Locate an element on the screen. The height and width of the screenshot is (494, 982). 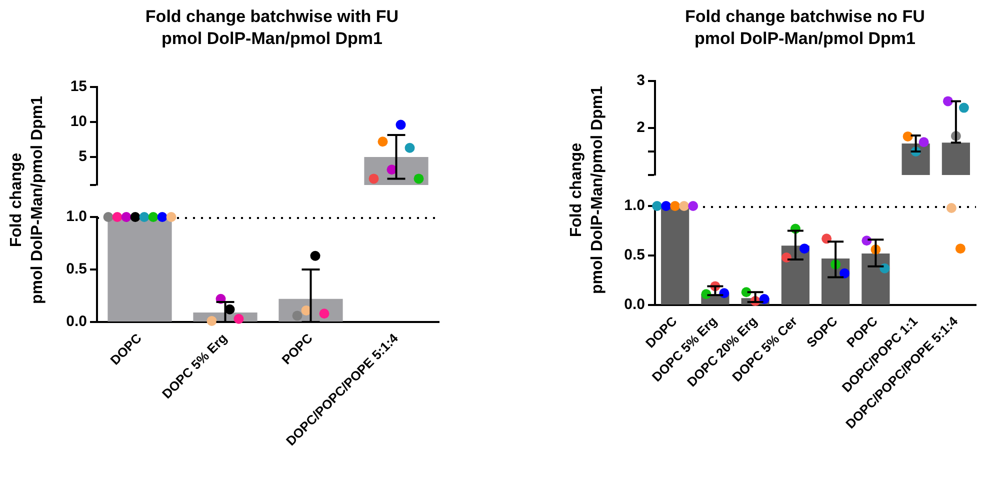
y-tick-label: 5 is located at coordinates (82, 157).